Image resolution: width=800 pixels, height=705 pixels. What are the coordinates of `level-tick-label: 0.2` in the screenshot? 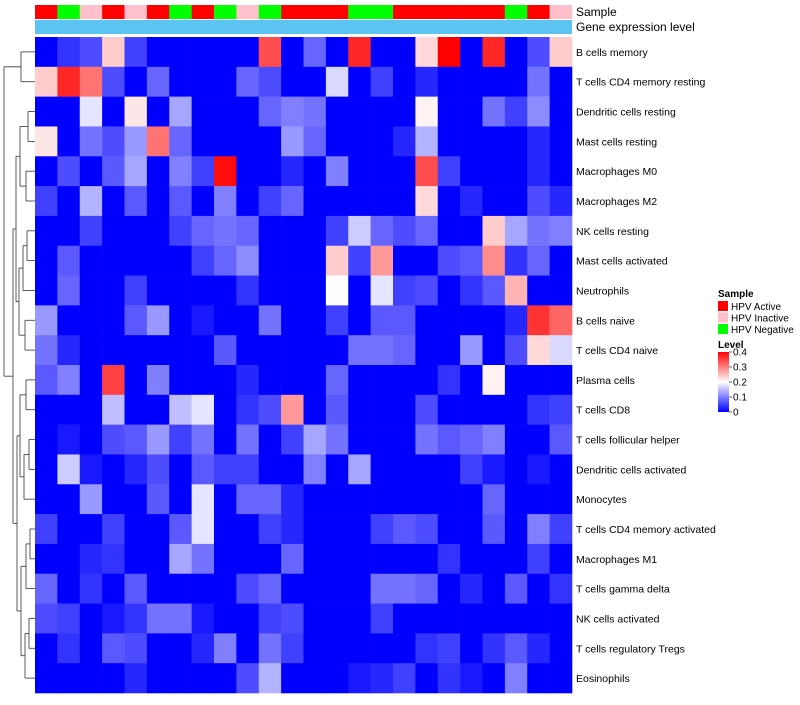 It's located at (740, 383).